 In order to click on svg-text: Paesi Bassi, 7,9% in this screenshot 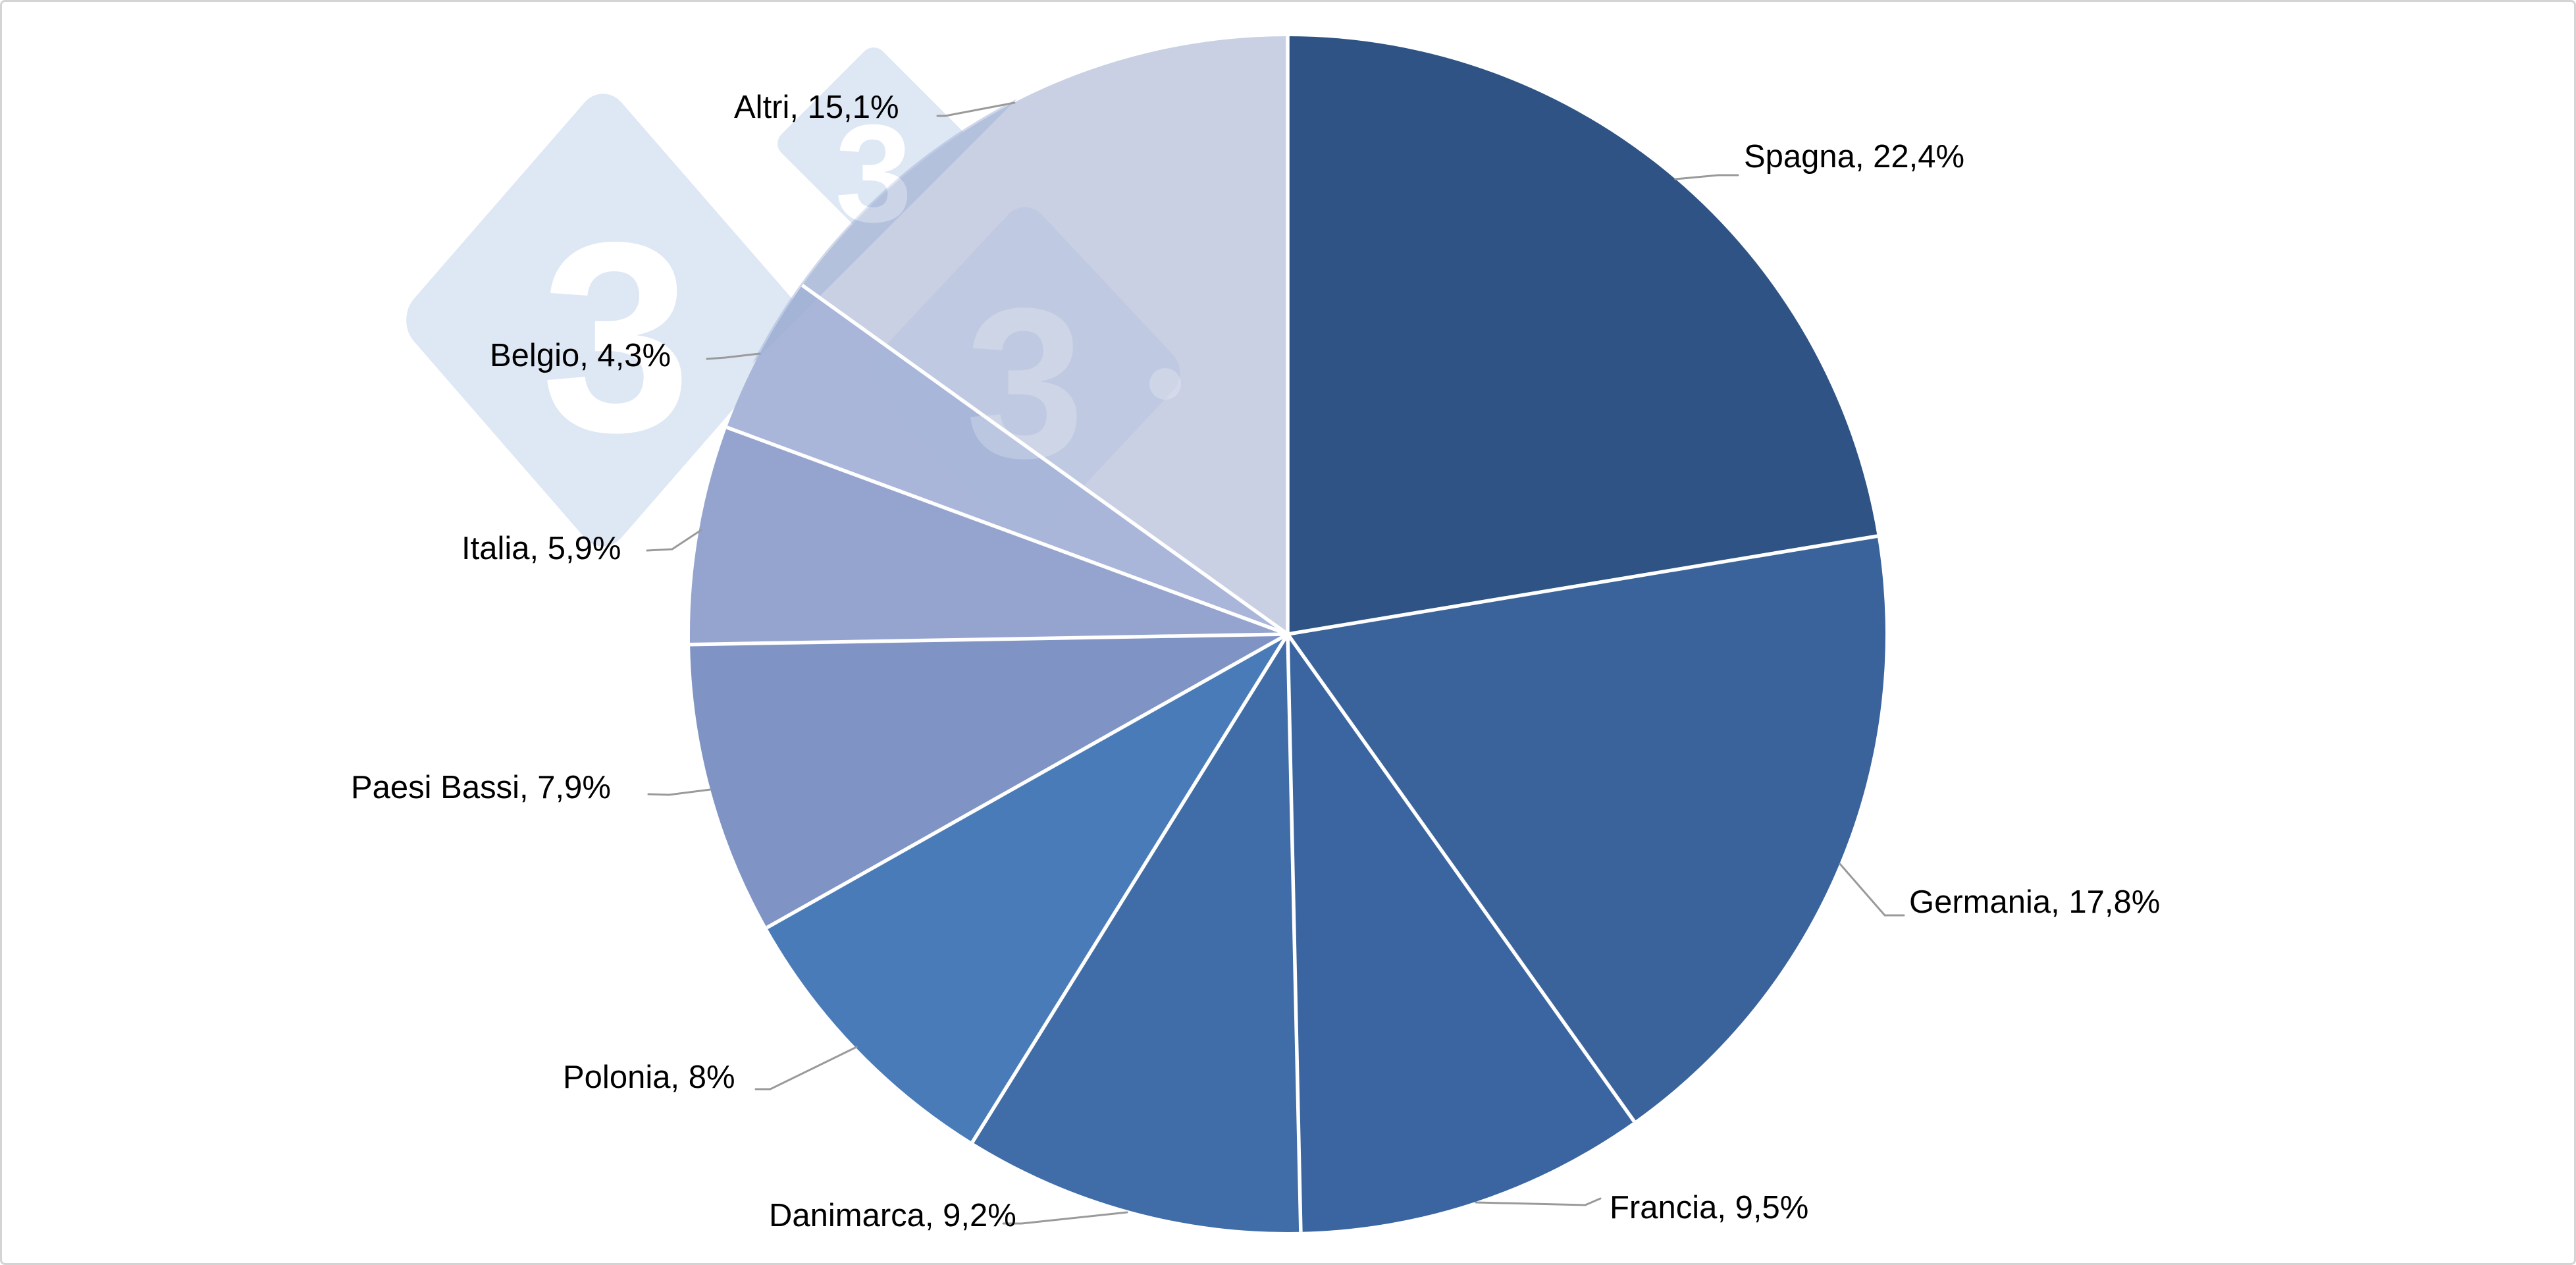, I will do `click(481, 787)`.